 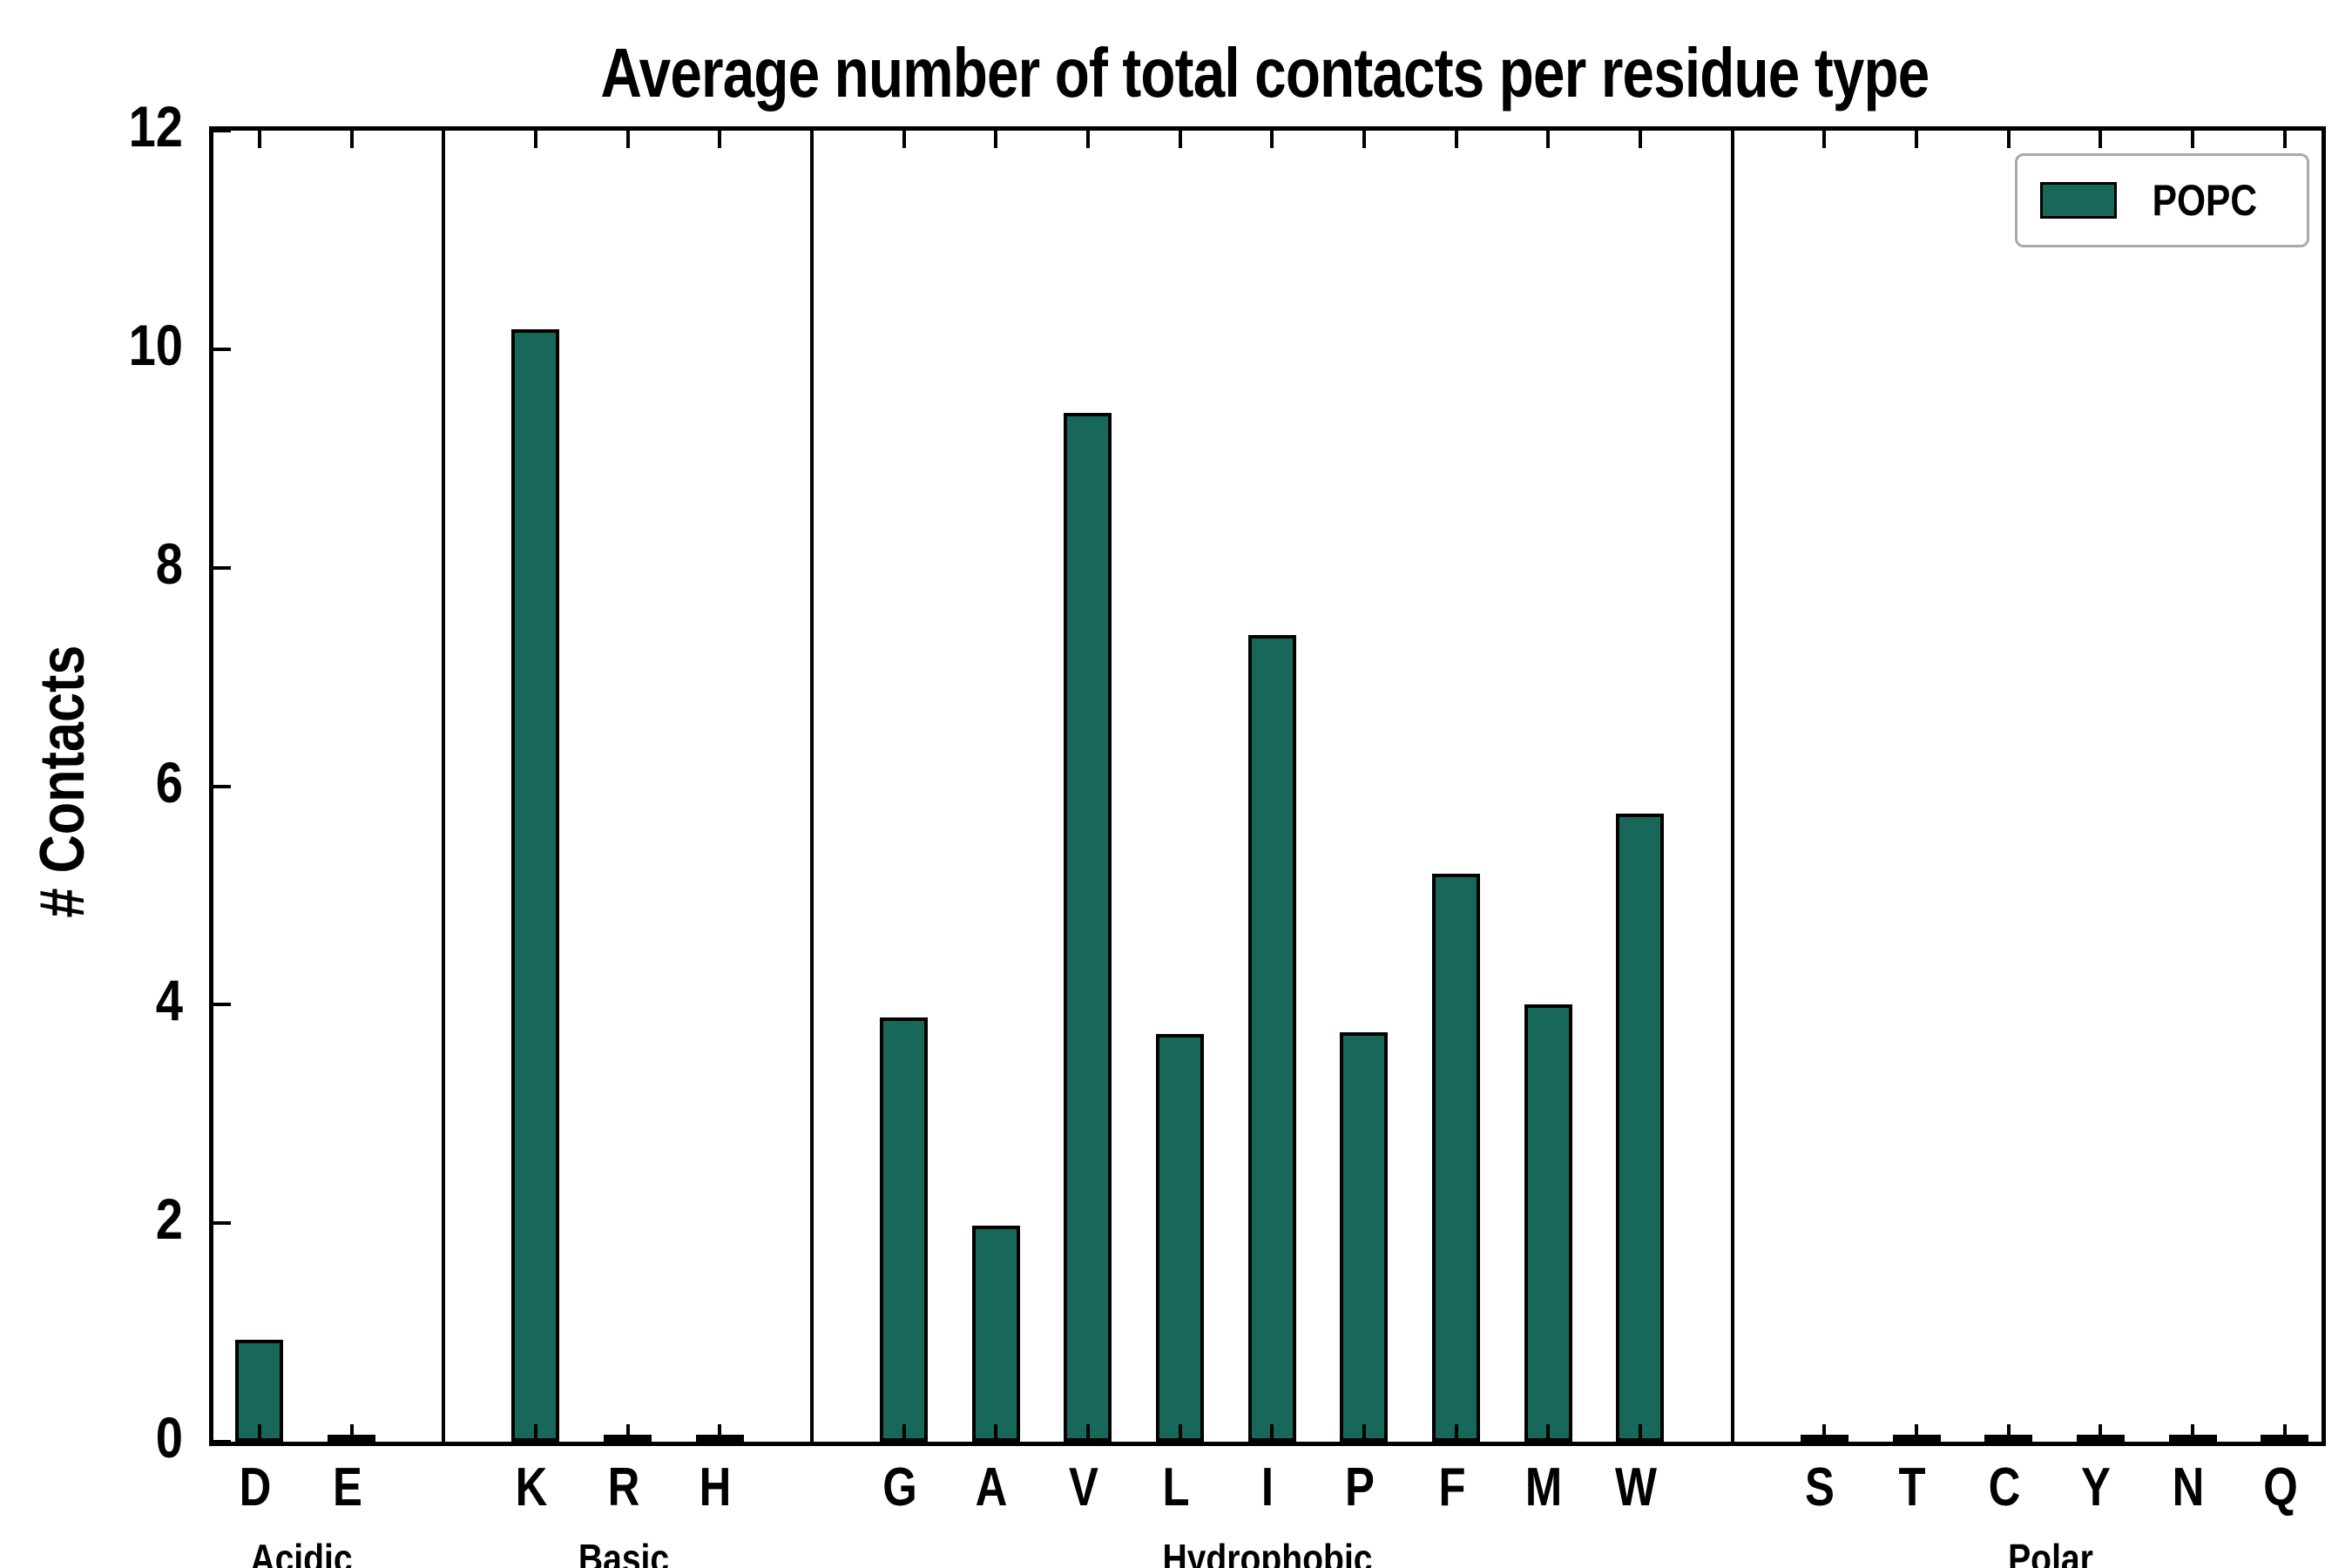 What do you see at coordinates (1088, 927) in the screenshot?
I see `bar-V` at bounding box center [1088, 927].